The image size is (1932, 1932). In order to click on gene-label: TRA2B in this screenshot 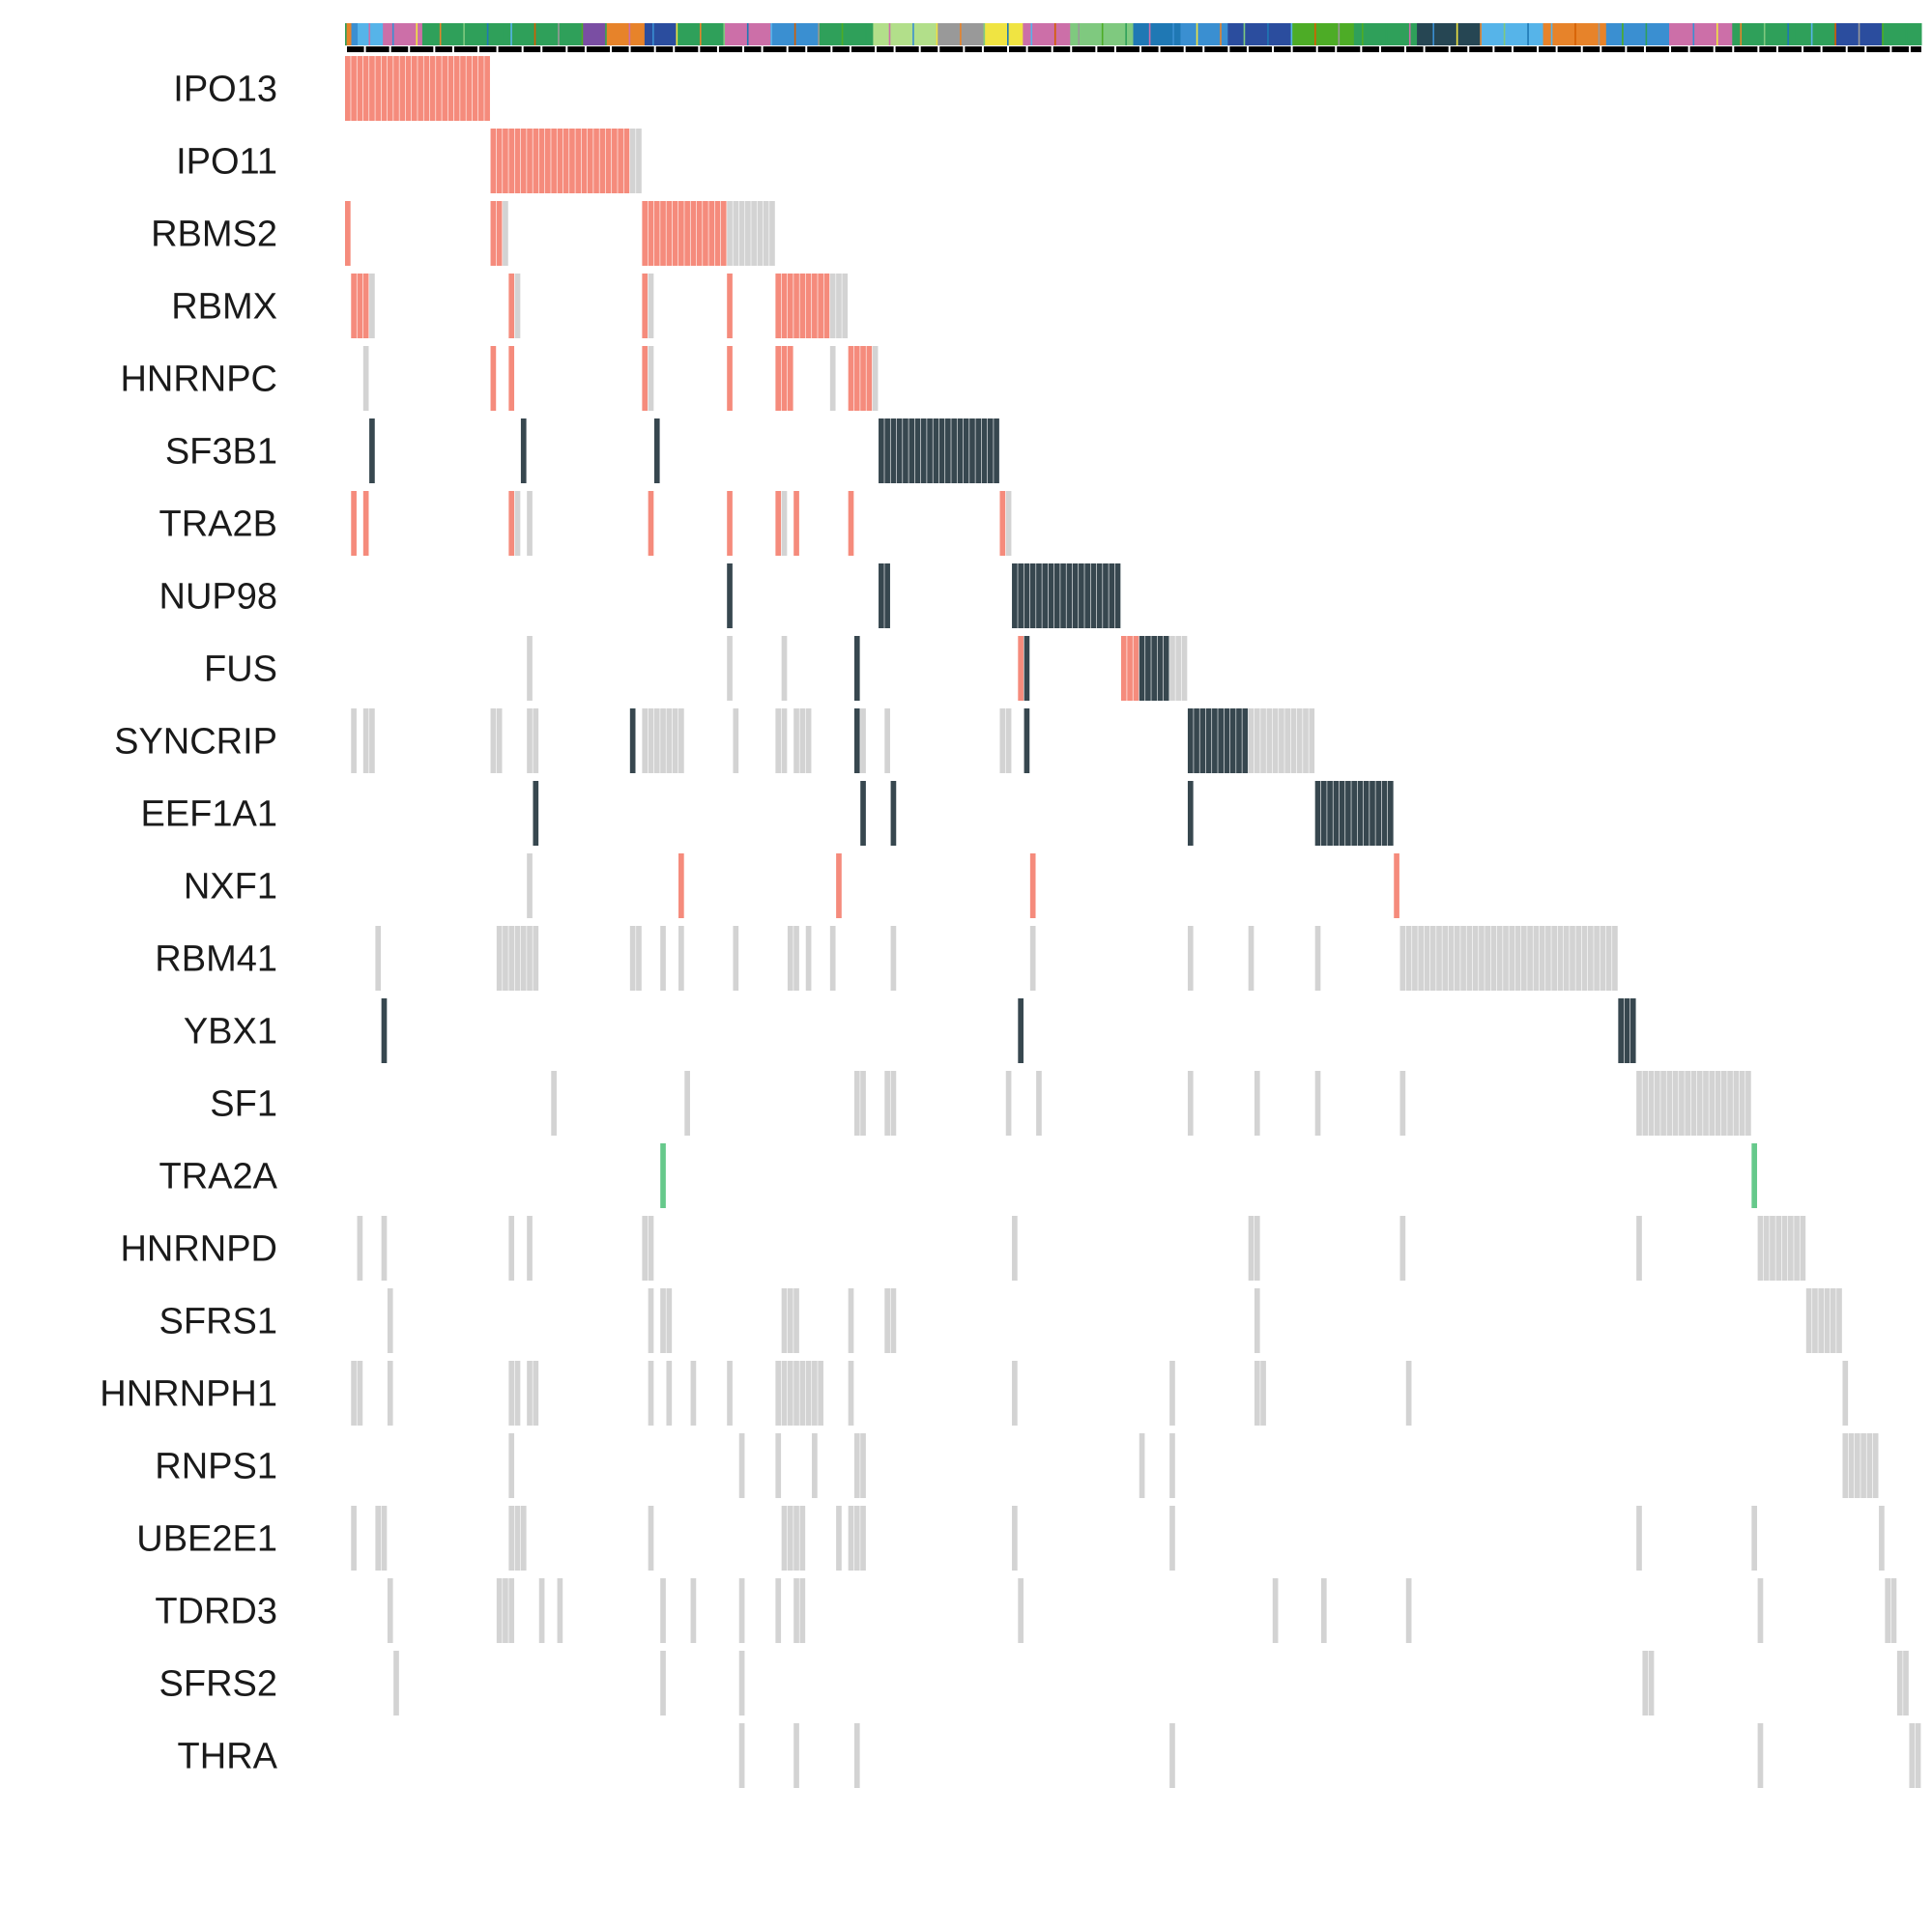, I will do `click(218, 525)`.